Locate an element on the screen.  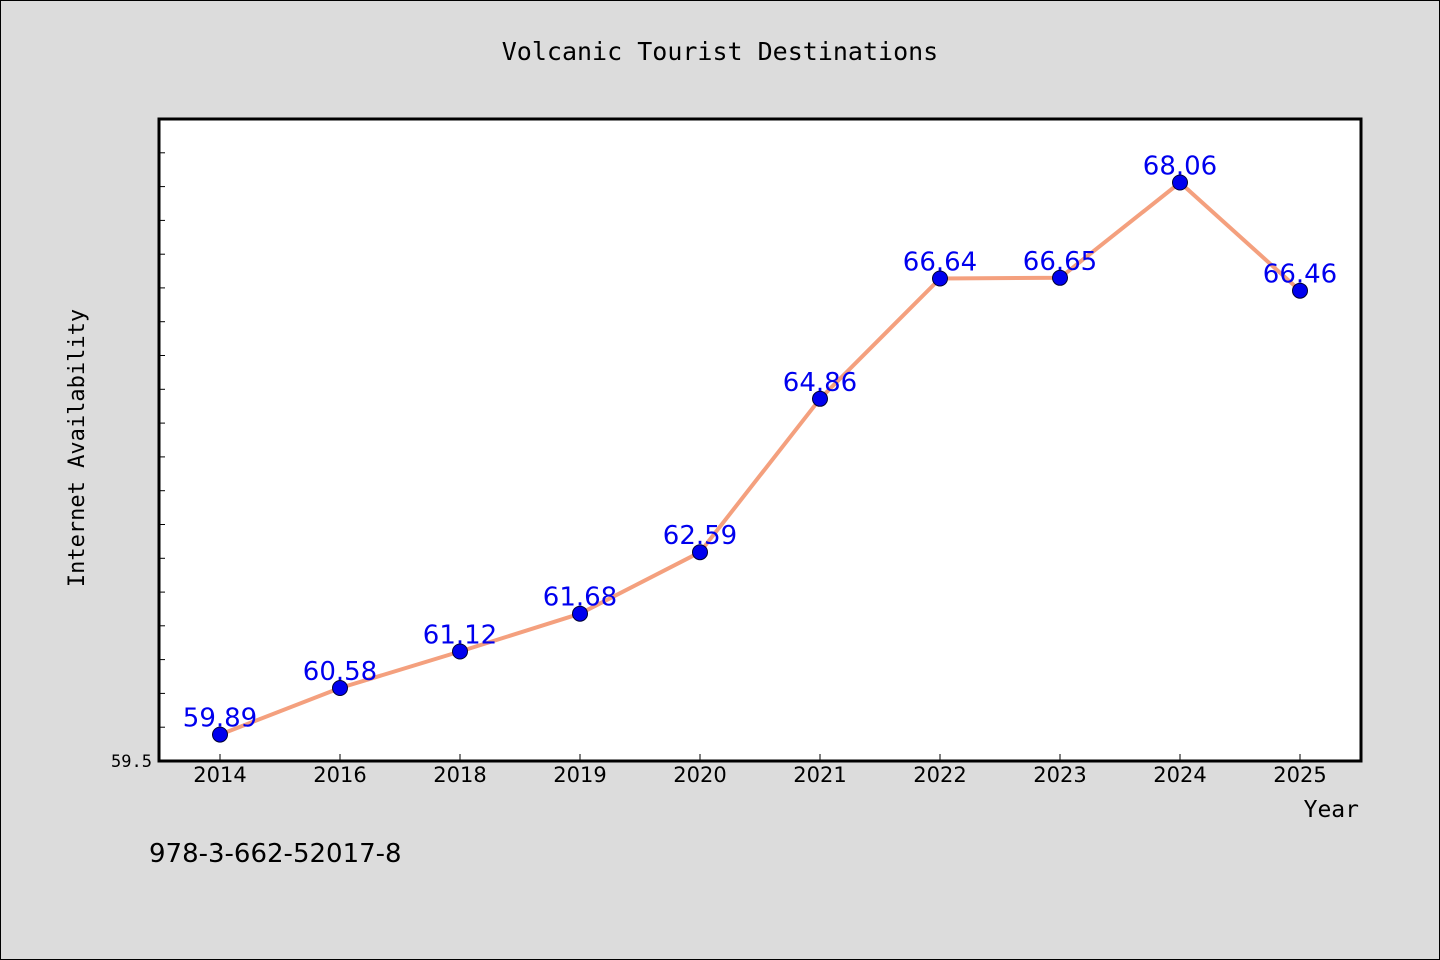
x-axis-ticks is located at coordinates (760, 757).